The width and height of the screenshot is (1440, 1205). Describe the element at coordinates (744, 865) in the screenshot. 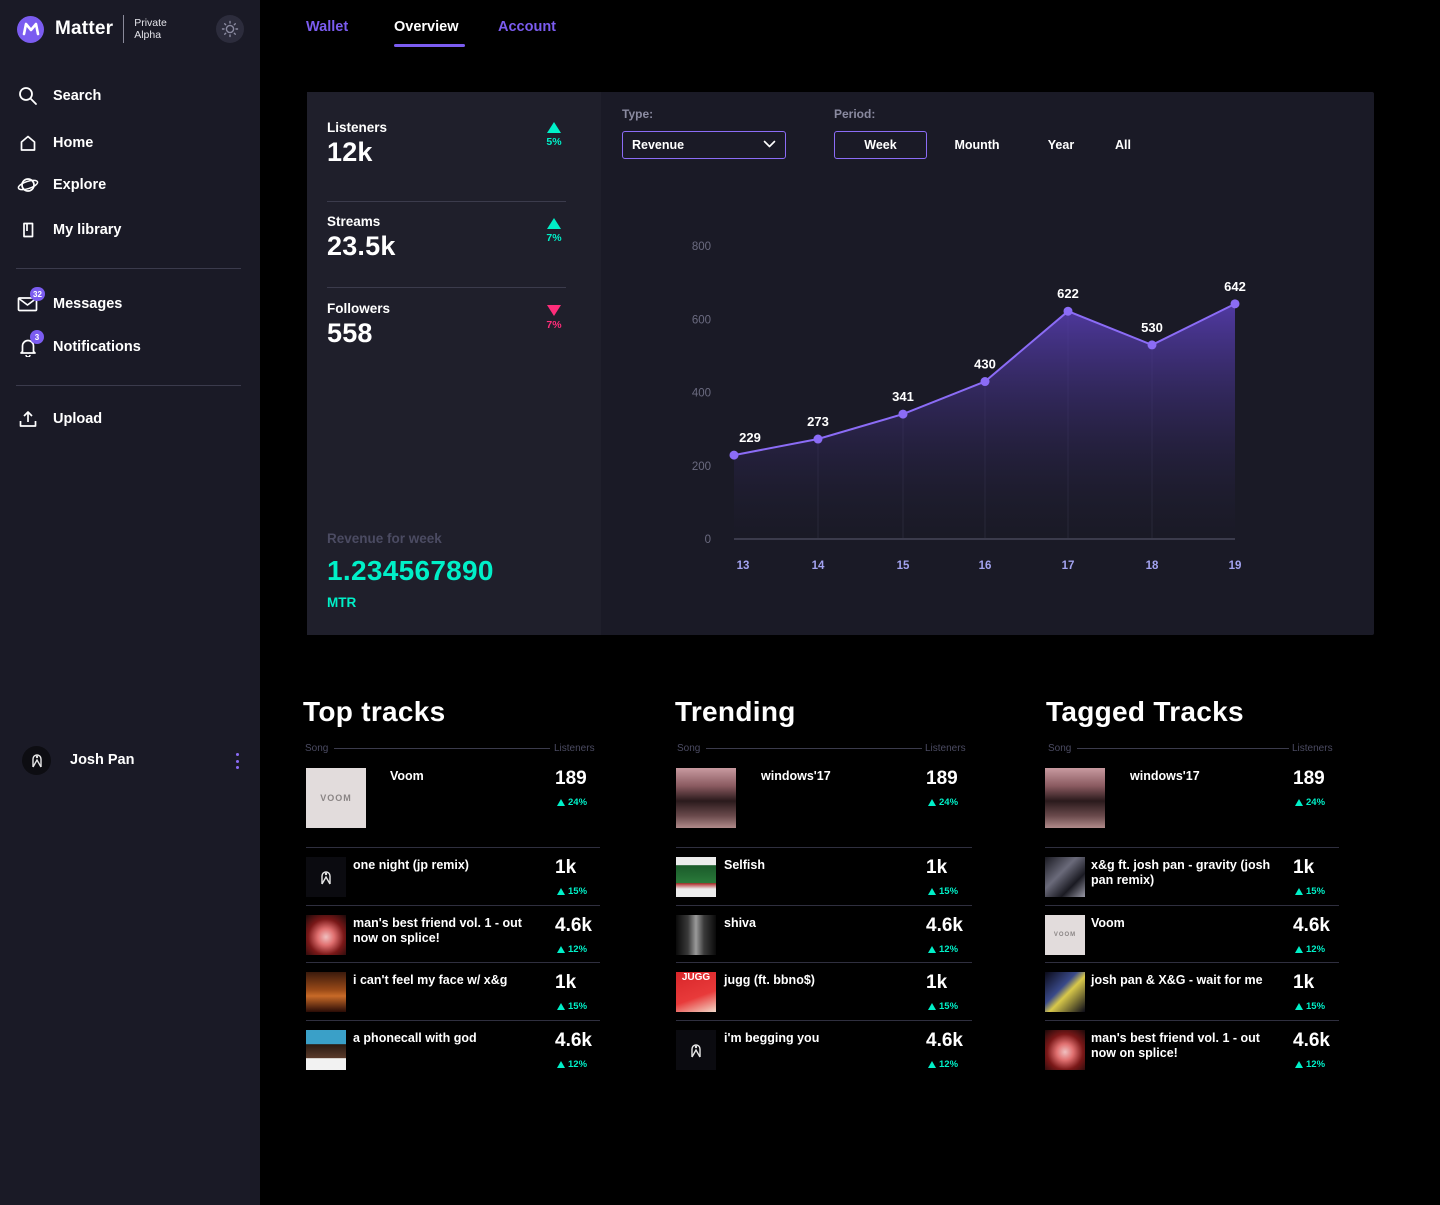

I see `track-title: Selfish` at that location.